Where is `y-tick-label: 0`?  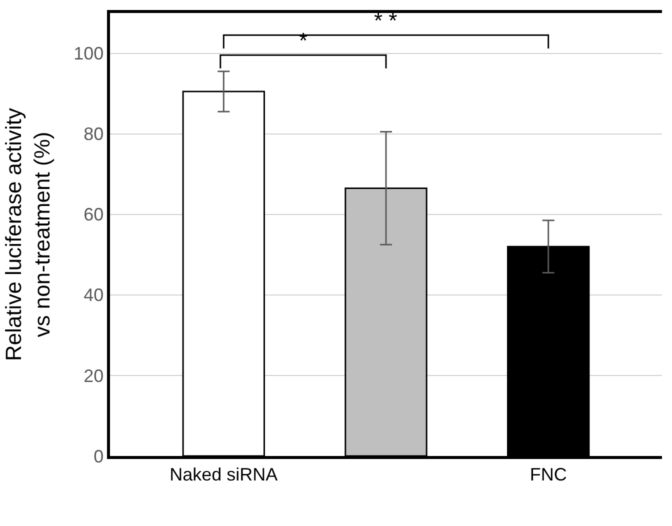
y-tick-label: 0 is located at coordinates (99, 456).